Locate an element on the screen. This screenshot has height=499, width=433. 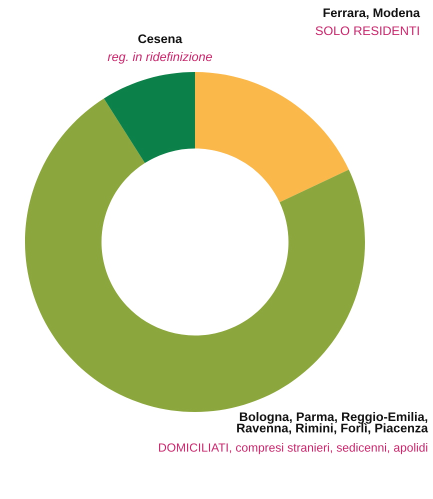
text: DOMICILIATI, compresi stranieri, sedicenni, apolidi is located at coordinates (293, 448).